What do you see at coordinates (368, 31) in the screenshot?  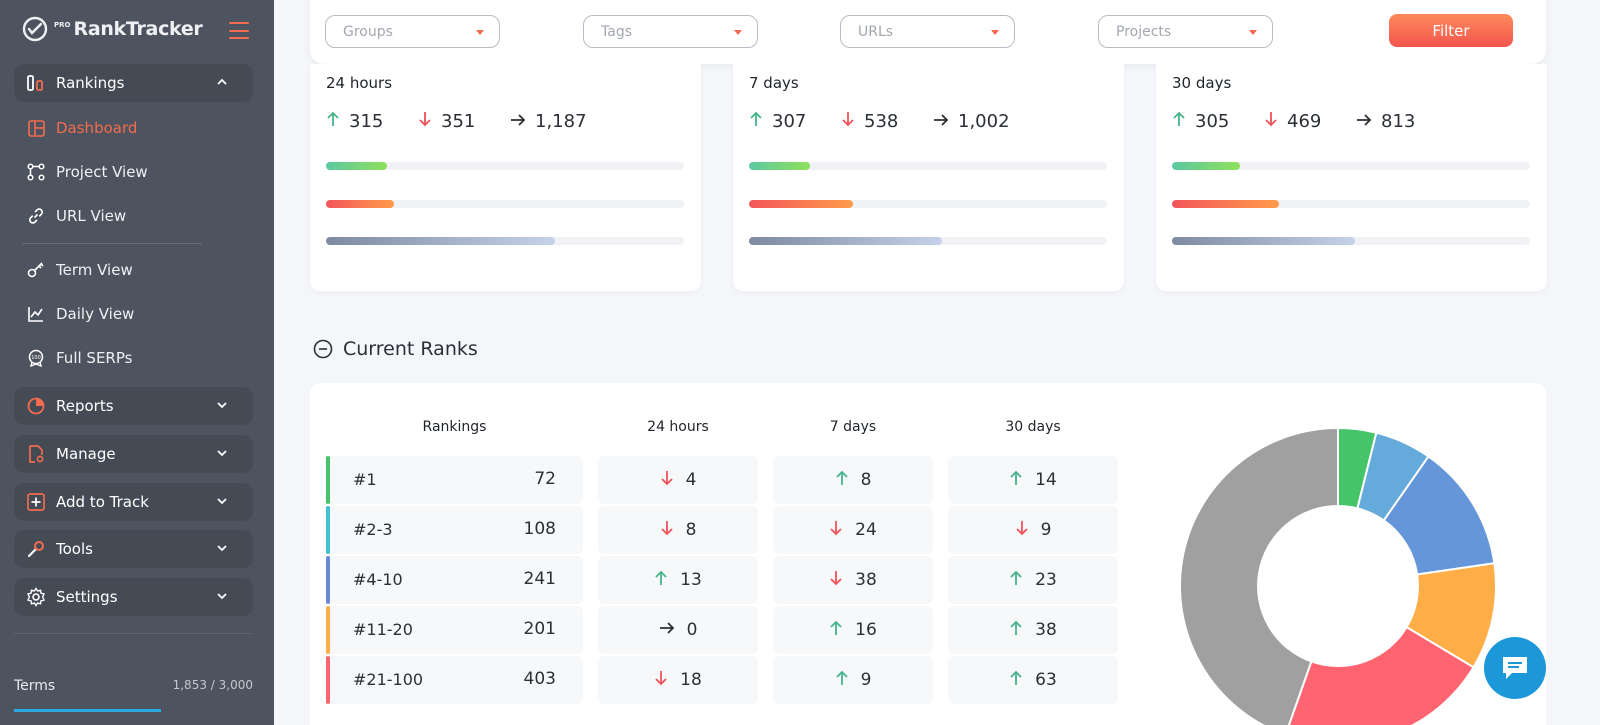 I see `groups-select-placeholder: Groups` at bounding box center [368, 31].